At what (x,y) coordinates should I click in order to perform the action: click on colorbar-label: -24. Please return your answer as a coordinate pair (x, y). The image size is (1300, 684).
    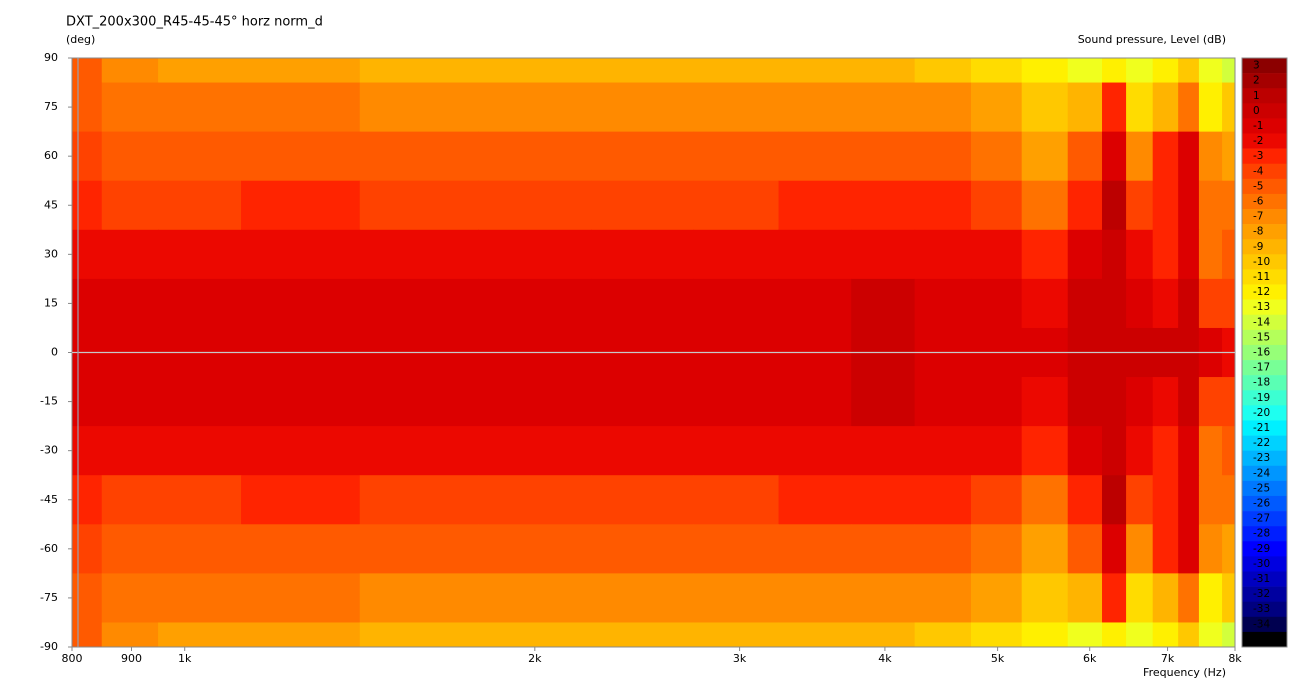
    Looking at the image, I should click on (1261, 473).